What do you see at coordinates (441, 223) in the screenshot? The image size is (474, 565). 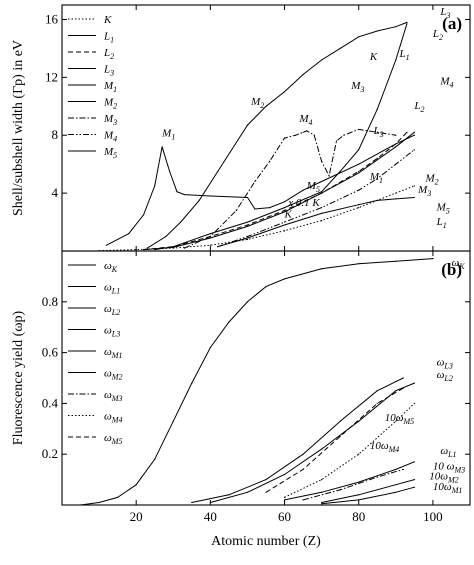 I see `annotation-label: L1` at bounding box center [441, 223].